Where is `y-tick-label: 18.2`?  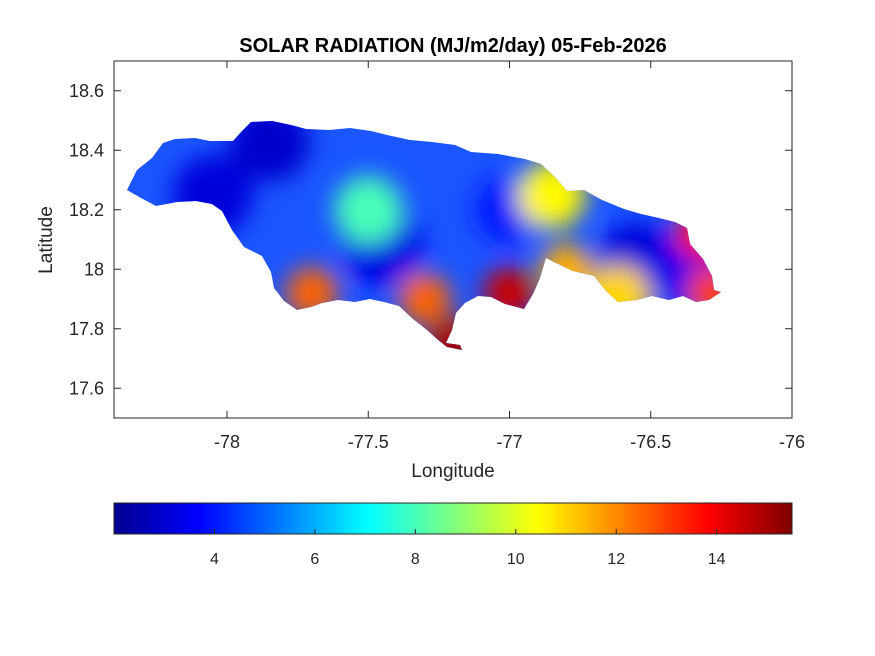 y-tick-label: 18.2 is located at coordinates (86, 210).